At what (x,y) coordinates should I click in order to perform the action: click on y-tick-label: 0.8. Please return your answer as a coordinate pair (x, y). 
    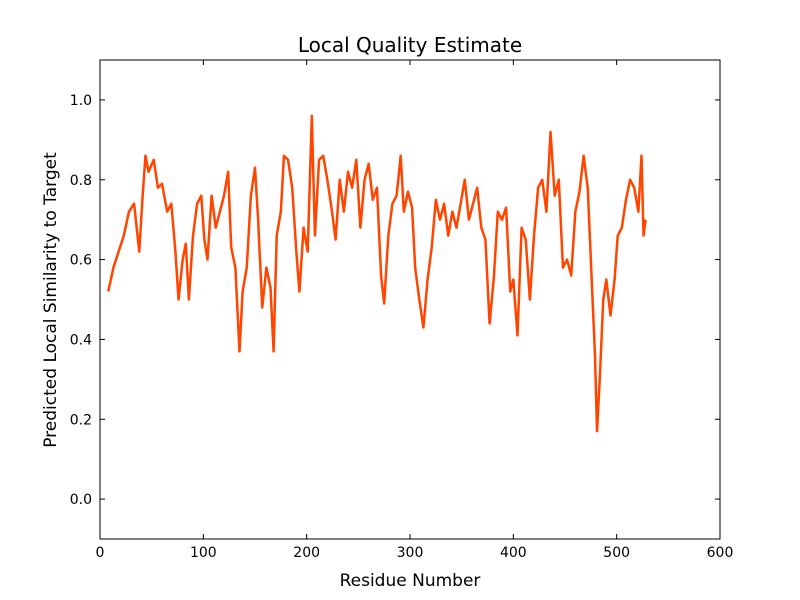
    Looking at the image, I should click on (81, 181).